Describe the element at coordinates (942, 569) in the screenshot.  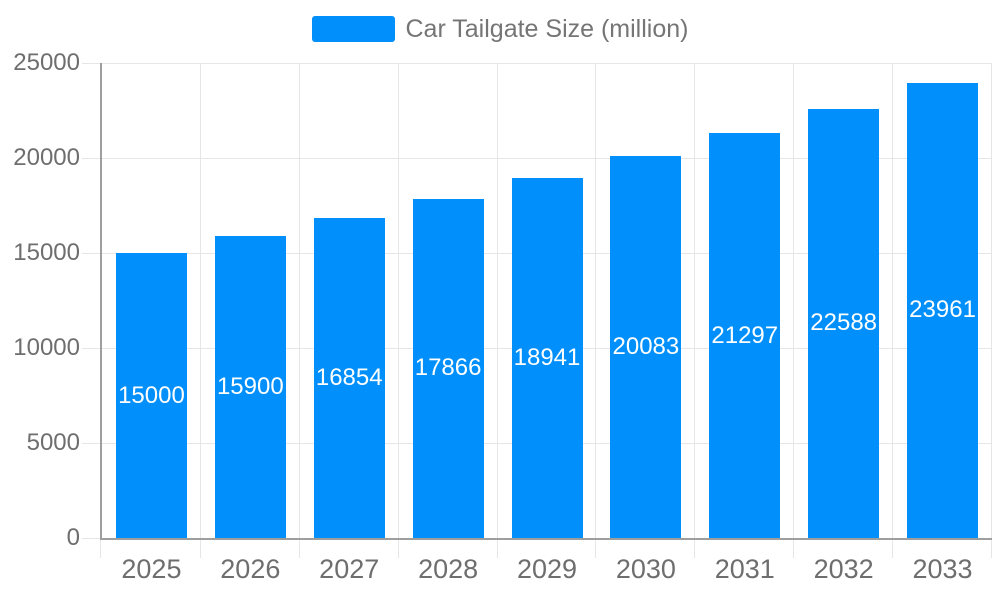
I see `x-axis-label: 2033` at that location.